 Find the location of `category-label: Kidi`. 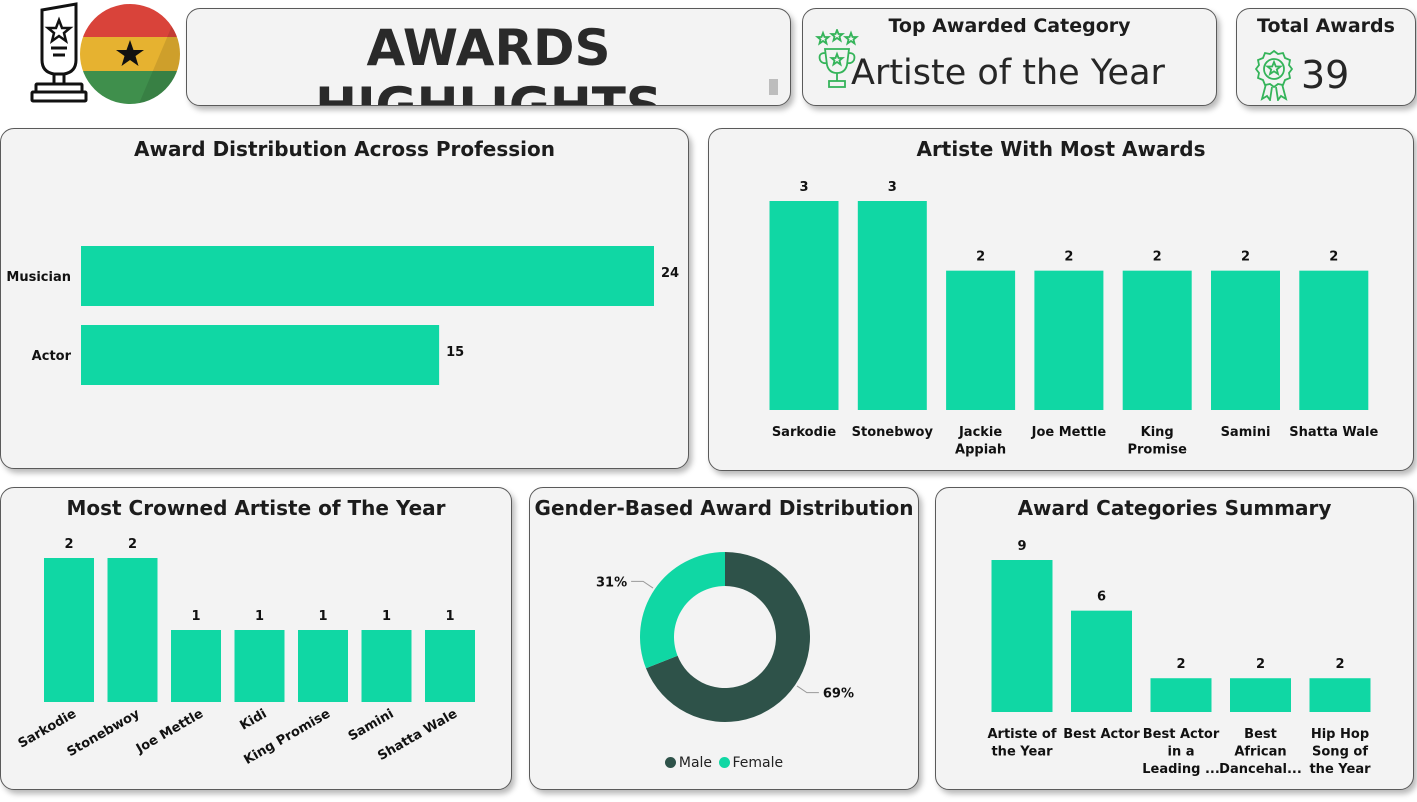

category-label: Kidi is located at coordinates (253, 719).